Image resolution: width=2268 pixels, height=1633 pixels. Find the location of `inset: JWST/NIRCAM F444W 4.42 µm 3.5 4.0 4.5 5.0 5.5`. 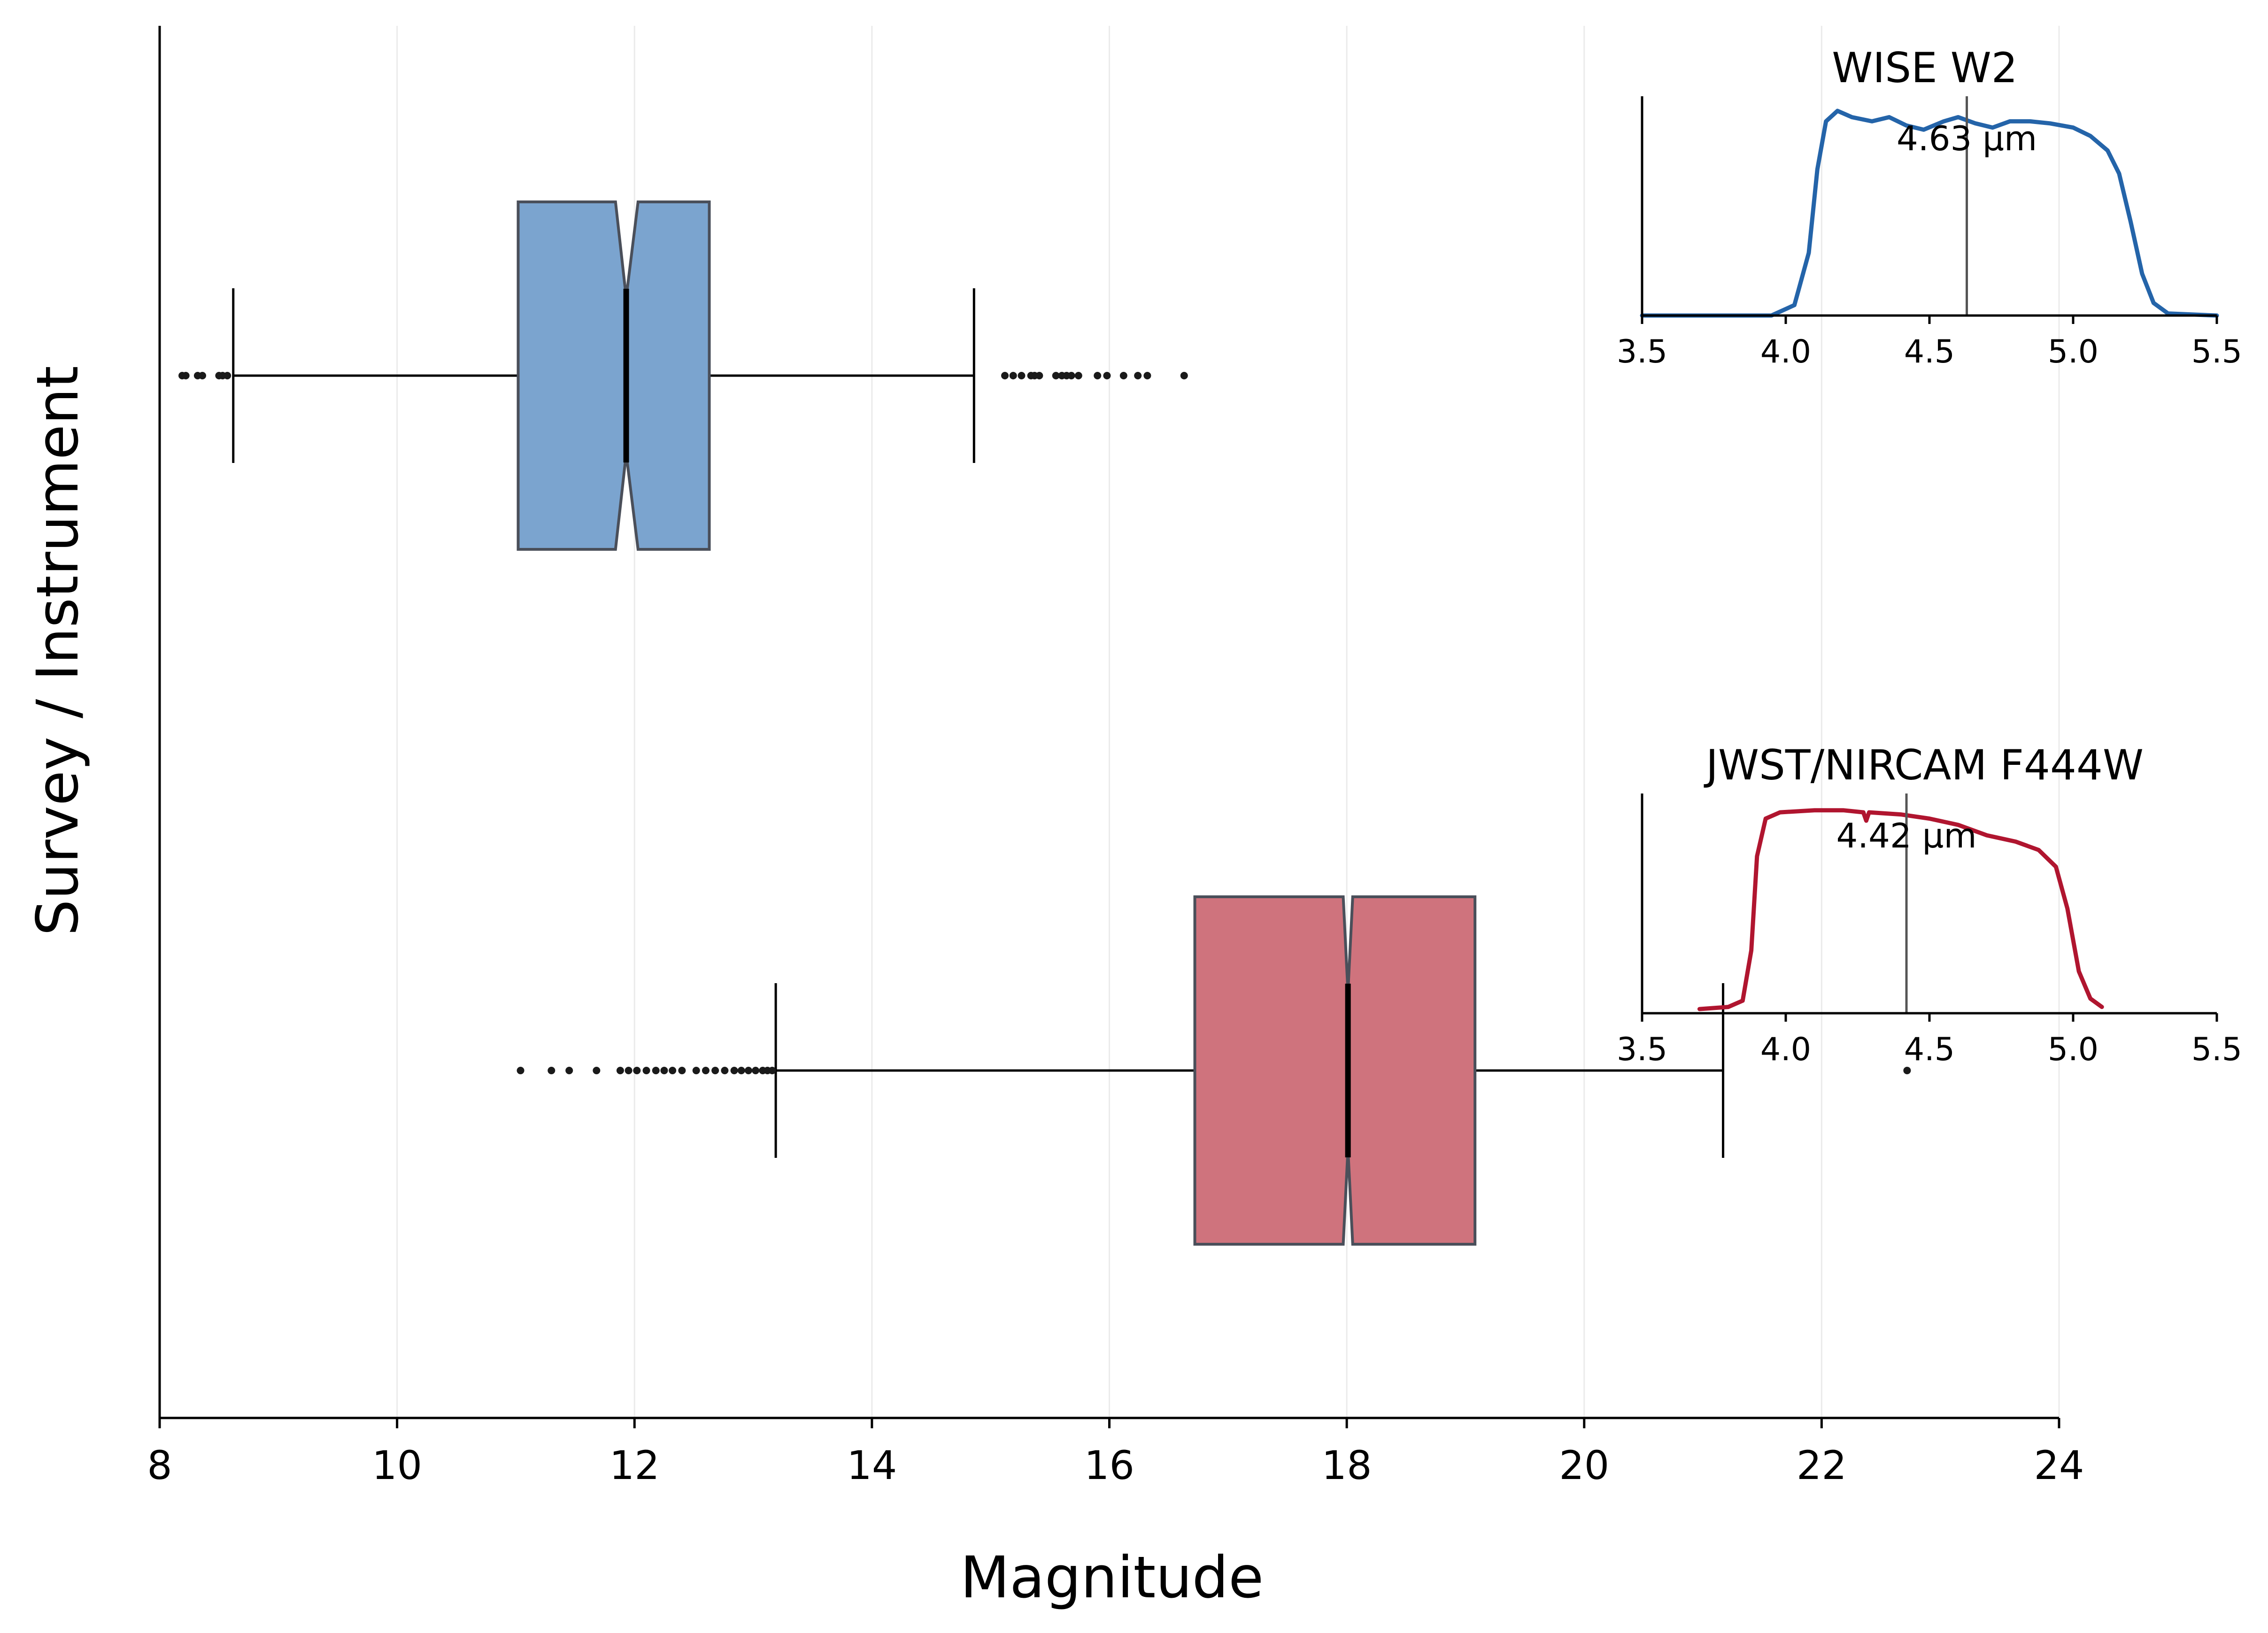

inset: JWST/NIRCAM F444W 4.42 µm 3.5 4.0 4.5 5.0 5.5 is located at coordinates (1929, 904).